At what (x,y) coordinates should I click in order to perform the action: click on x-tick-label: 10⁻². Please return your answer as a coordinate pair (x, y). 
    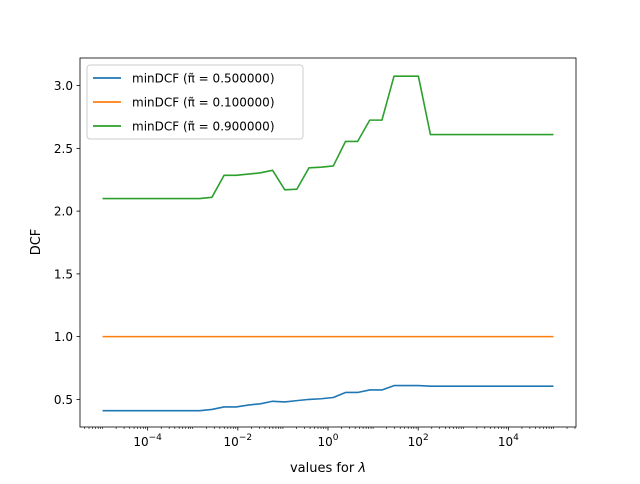
    Looking at the image, I should click on (238, 441).